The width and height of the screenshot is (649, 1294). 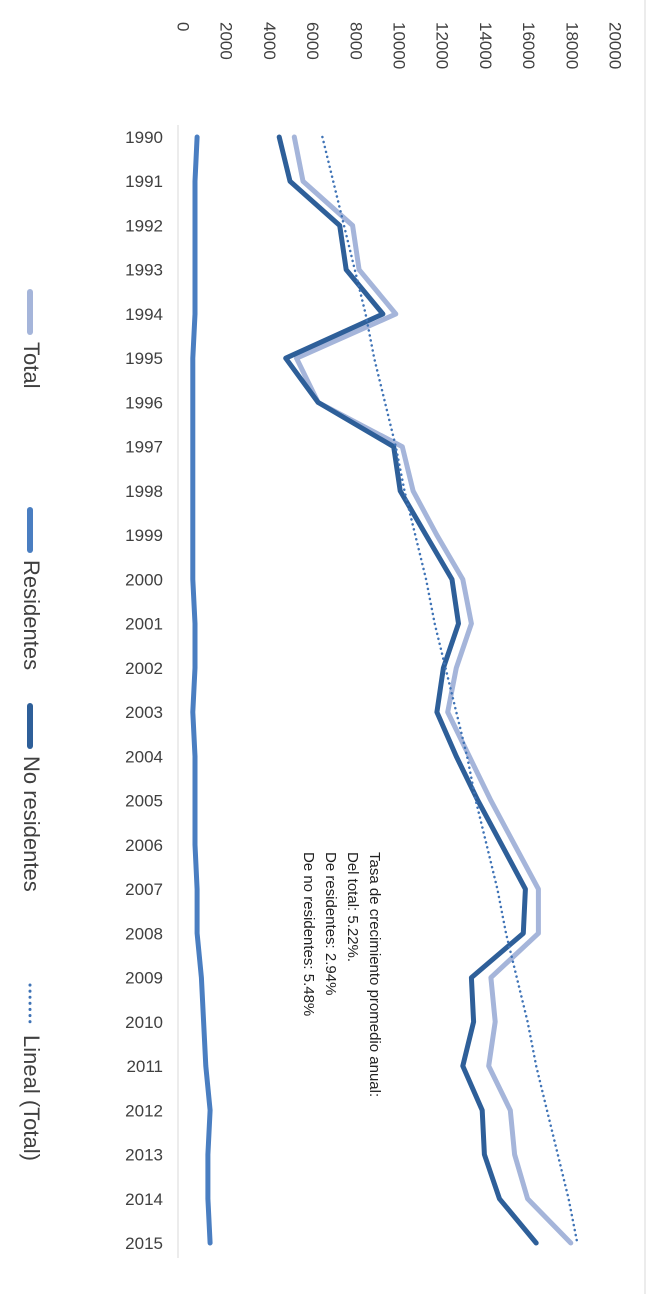 What do you see at coordinates (144, 801) in the screenshot?
I see `year-tick-label: 2005` at bounding box center [144, 801].